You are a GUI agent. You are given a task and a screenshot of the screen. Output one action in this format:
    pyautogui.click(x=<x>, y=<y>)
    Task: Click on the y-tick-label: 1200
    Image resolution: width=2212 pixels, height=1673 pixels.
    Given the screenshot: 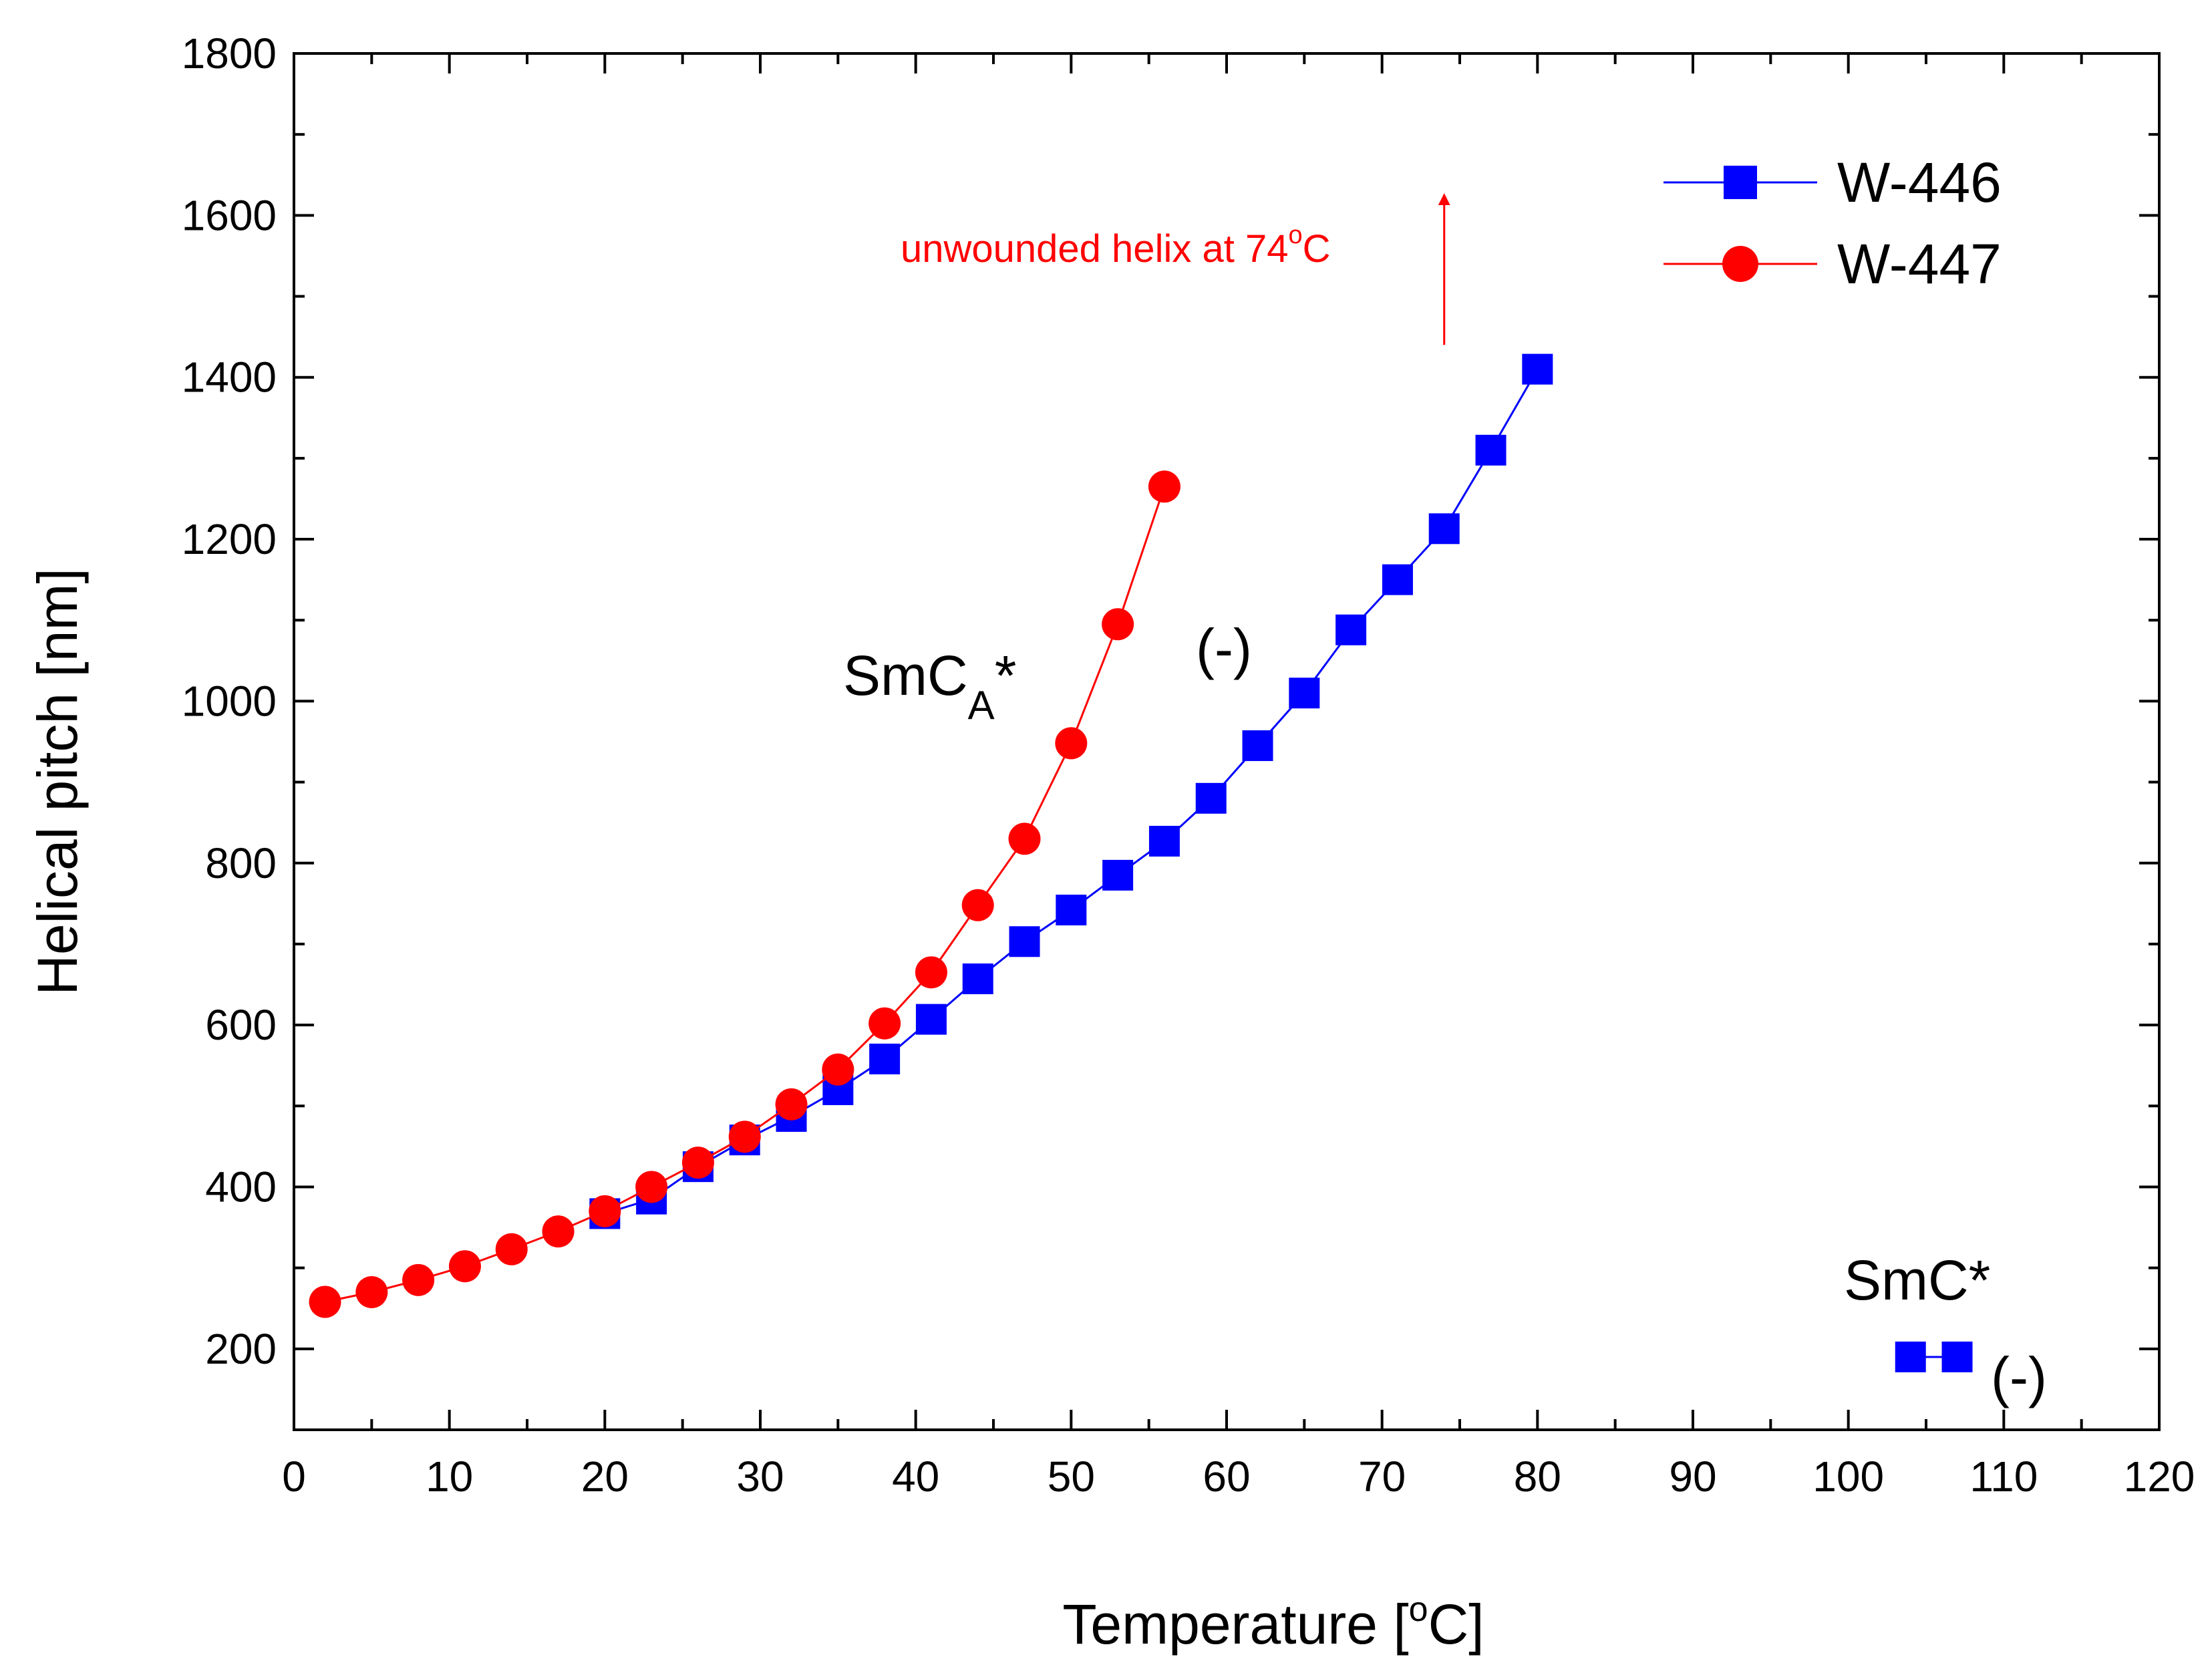 What is the action you would take?
    pyautogui.click(x=230, y=539)
    